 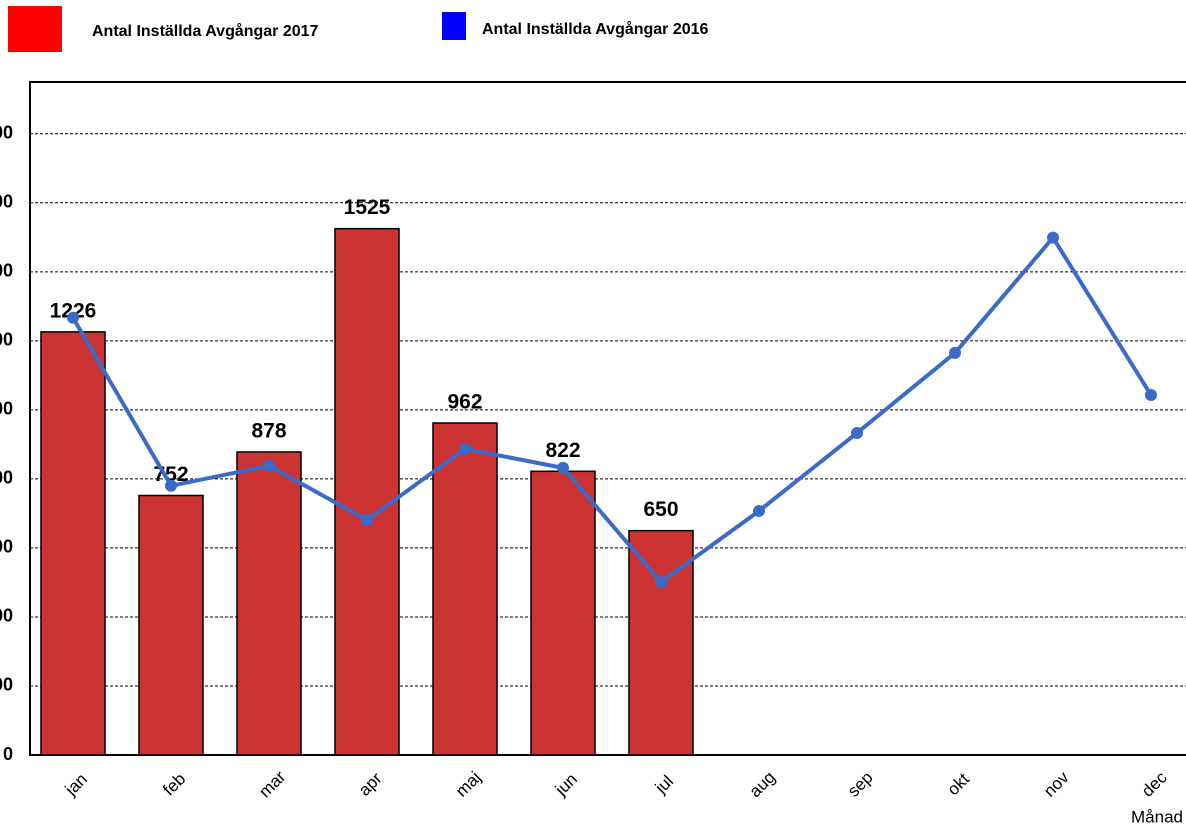 I want to click on x-tick-label: feb, so click(x=174, y=784).